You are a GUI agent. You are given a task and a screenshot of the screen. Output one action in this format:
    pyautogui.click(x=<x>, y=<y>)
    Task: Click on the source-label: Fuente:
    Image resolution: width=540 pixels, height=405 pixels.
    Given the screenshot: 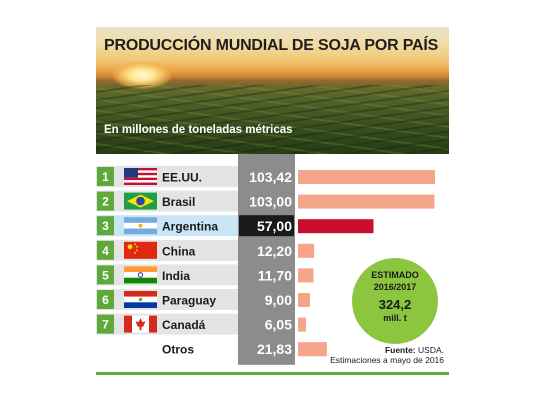 What is the action you would take?
    pyautogui.click(x=400, y=350)
    